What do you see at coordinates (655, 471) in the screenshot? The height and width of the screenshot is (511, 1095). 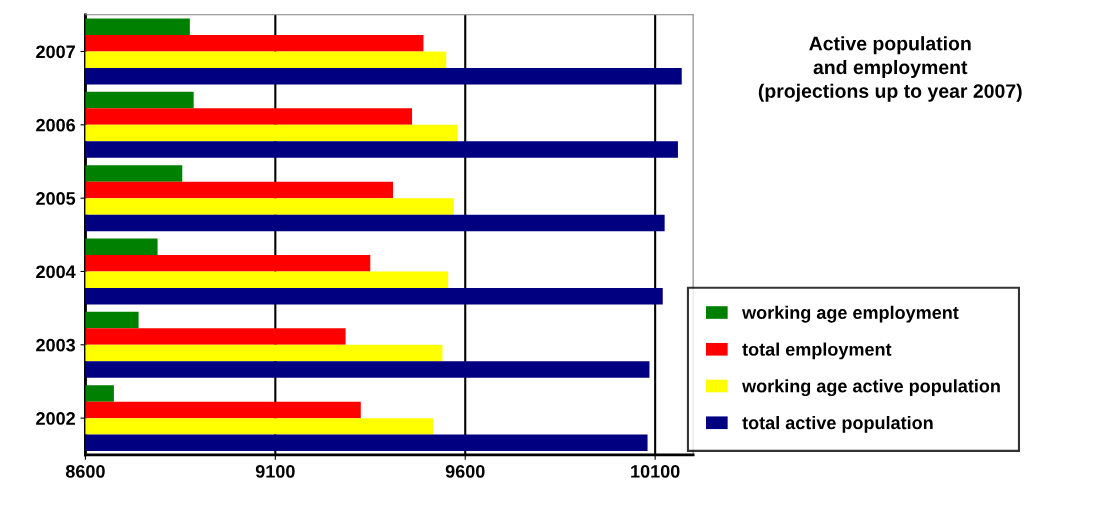 I see `x-tick-label: 10100` at bounding box center [655, 471].